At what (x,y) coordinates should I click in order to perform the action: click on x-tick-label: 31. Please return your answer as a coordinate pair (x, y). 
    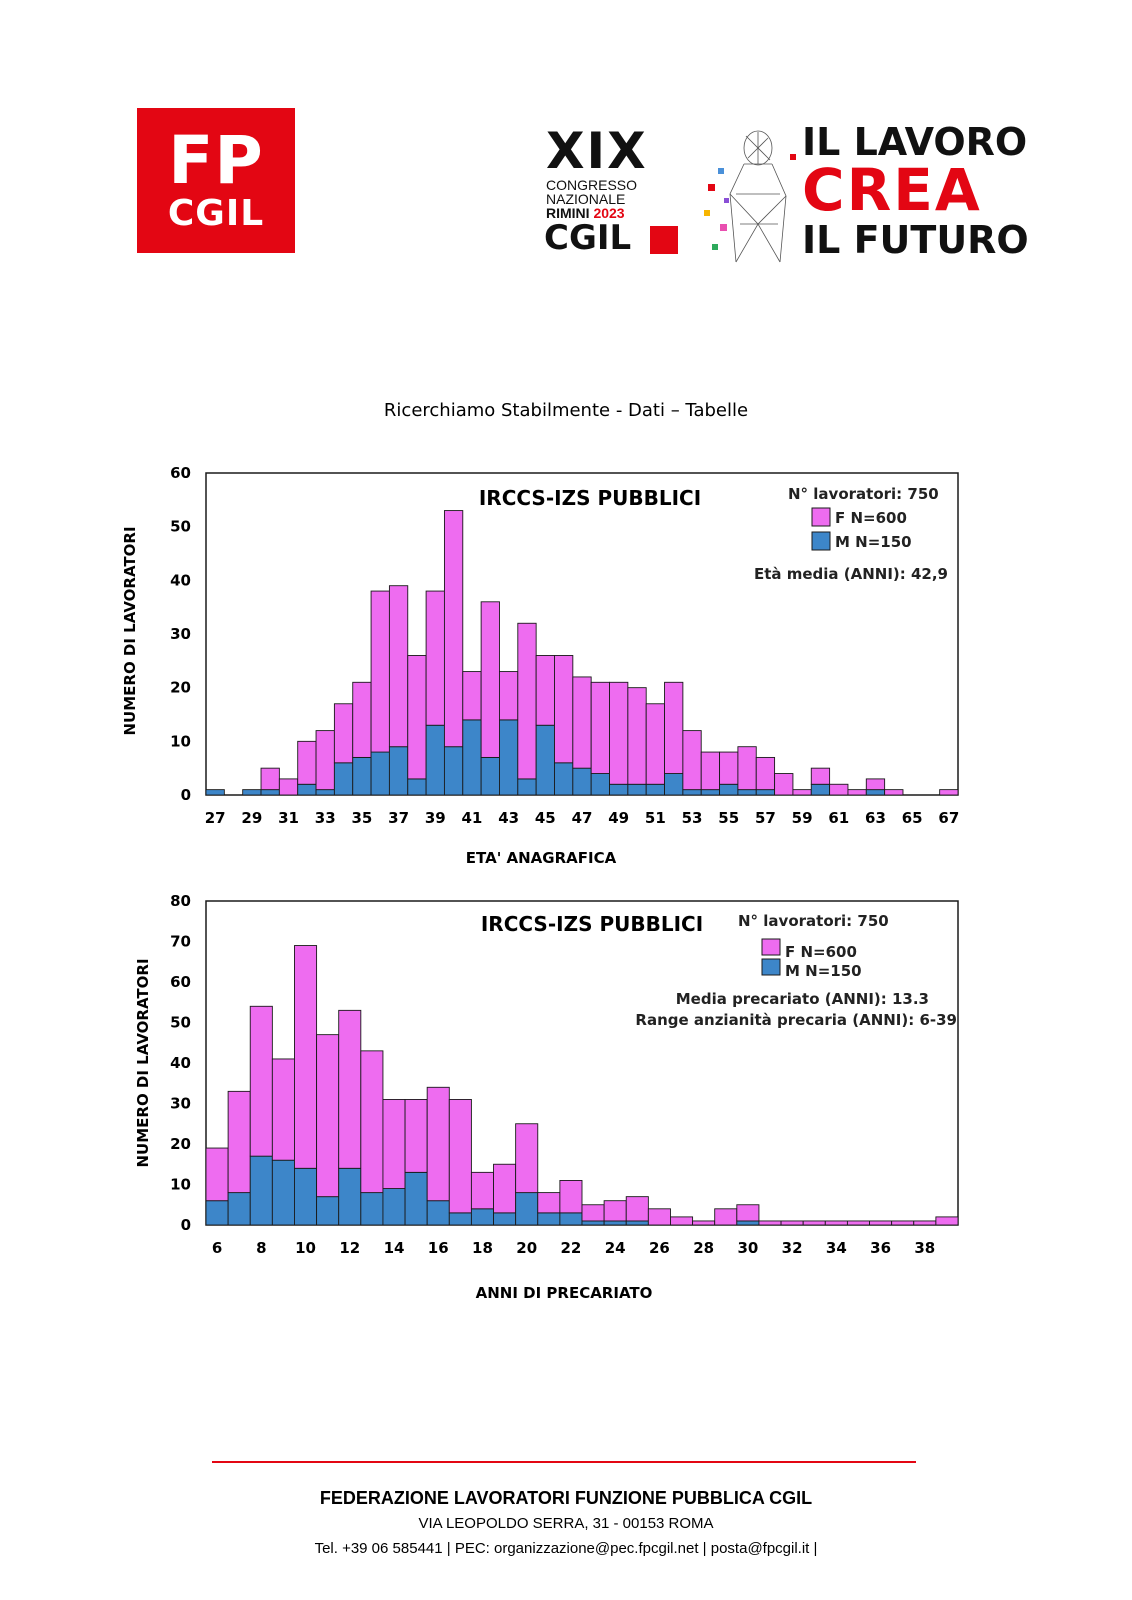
    Looking at the image, I should click on (288, 818).